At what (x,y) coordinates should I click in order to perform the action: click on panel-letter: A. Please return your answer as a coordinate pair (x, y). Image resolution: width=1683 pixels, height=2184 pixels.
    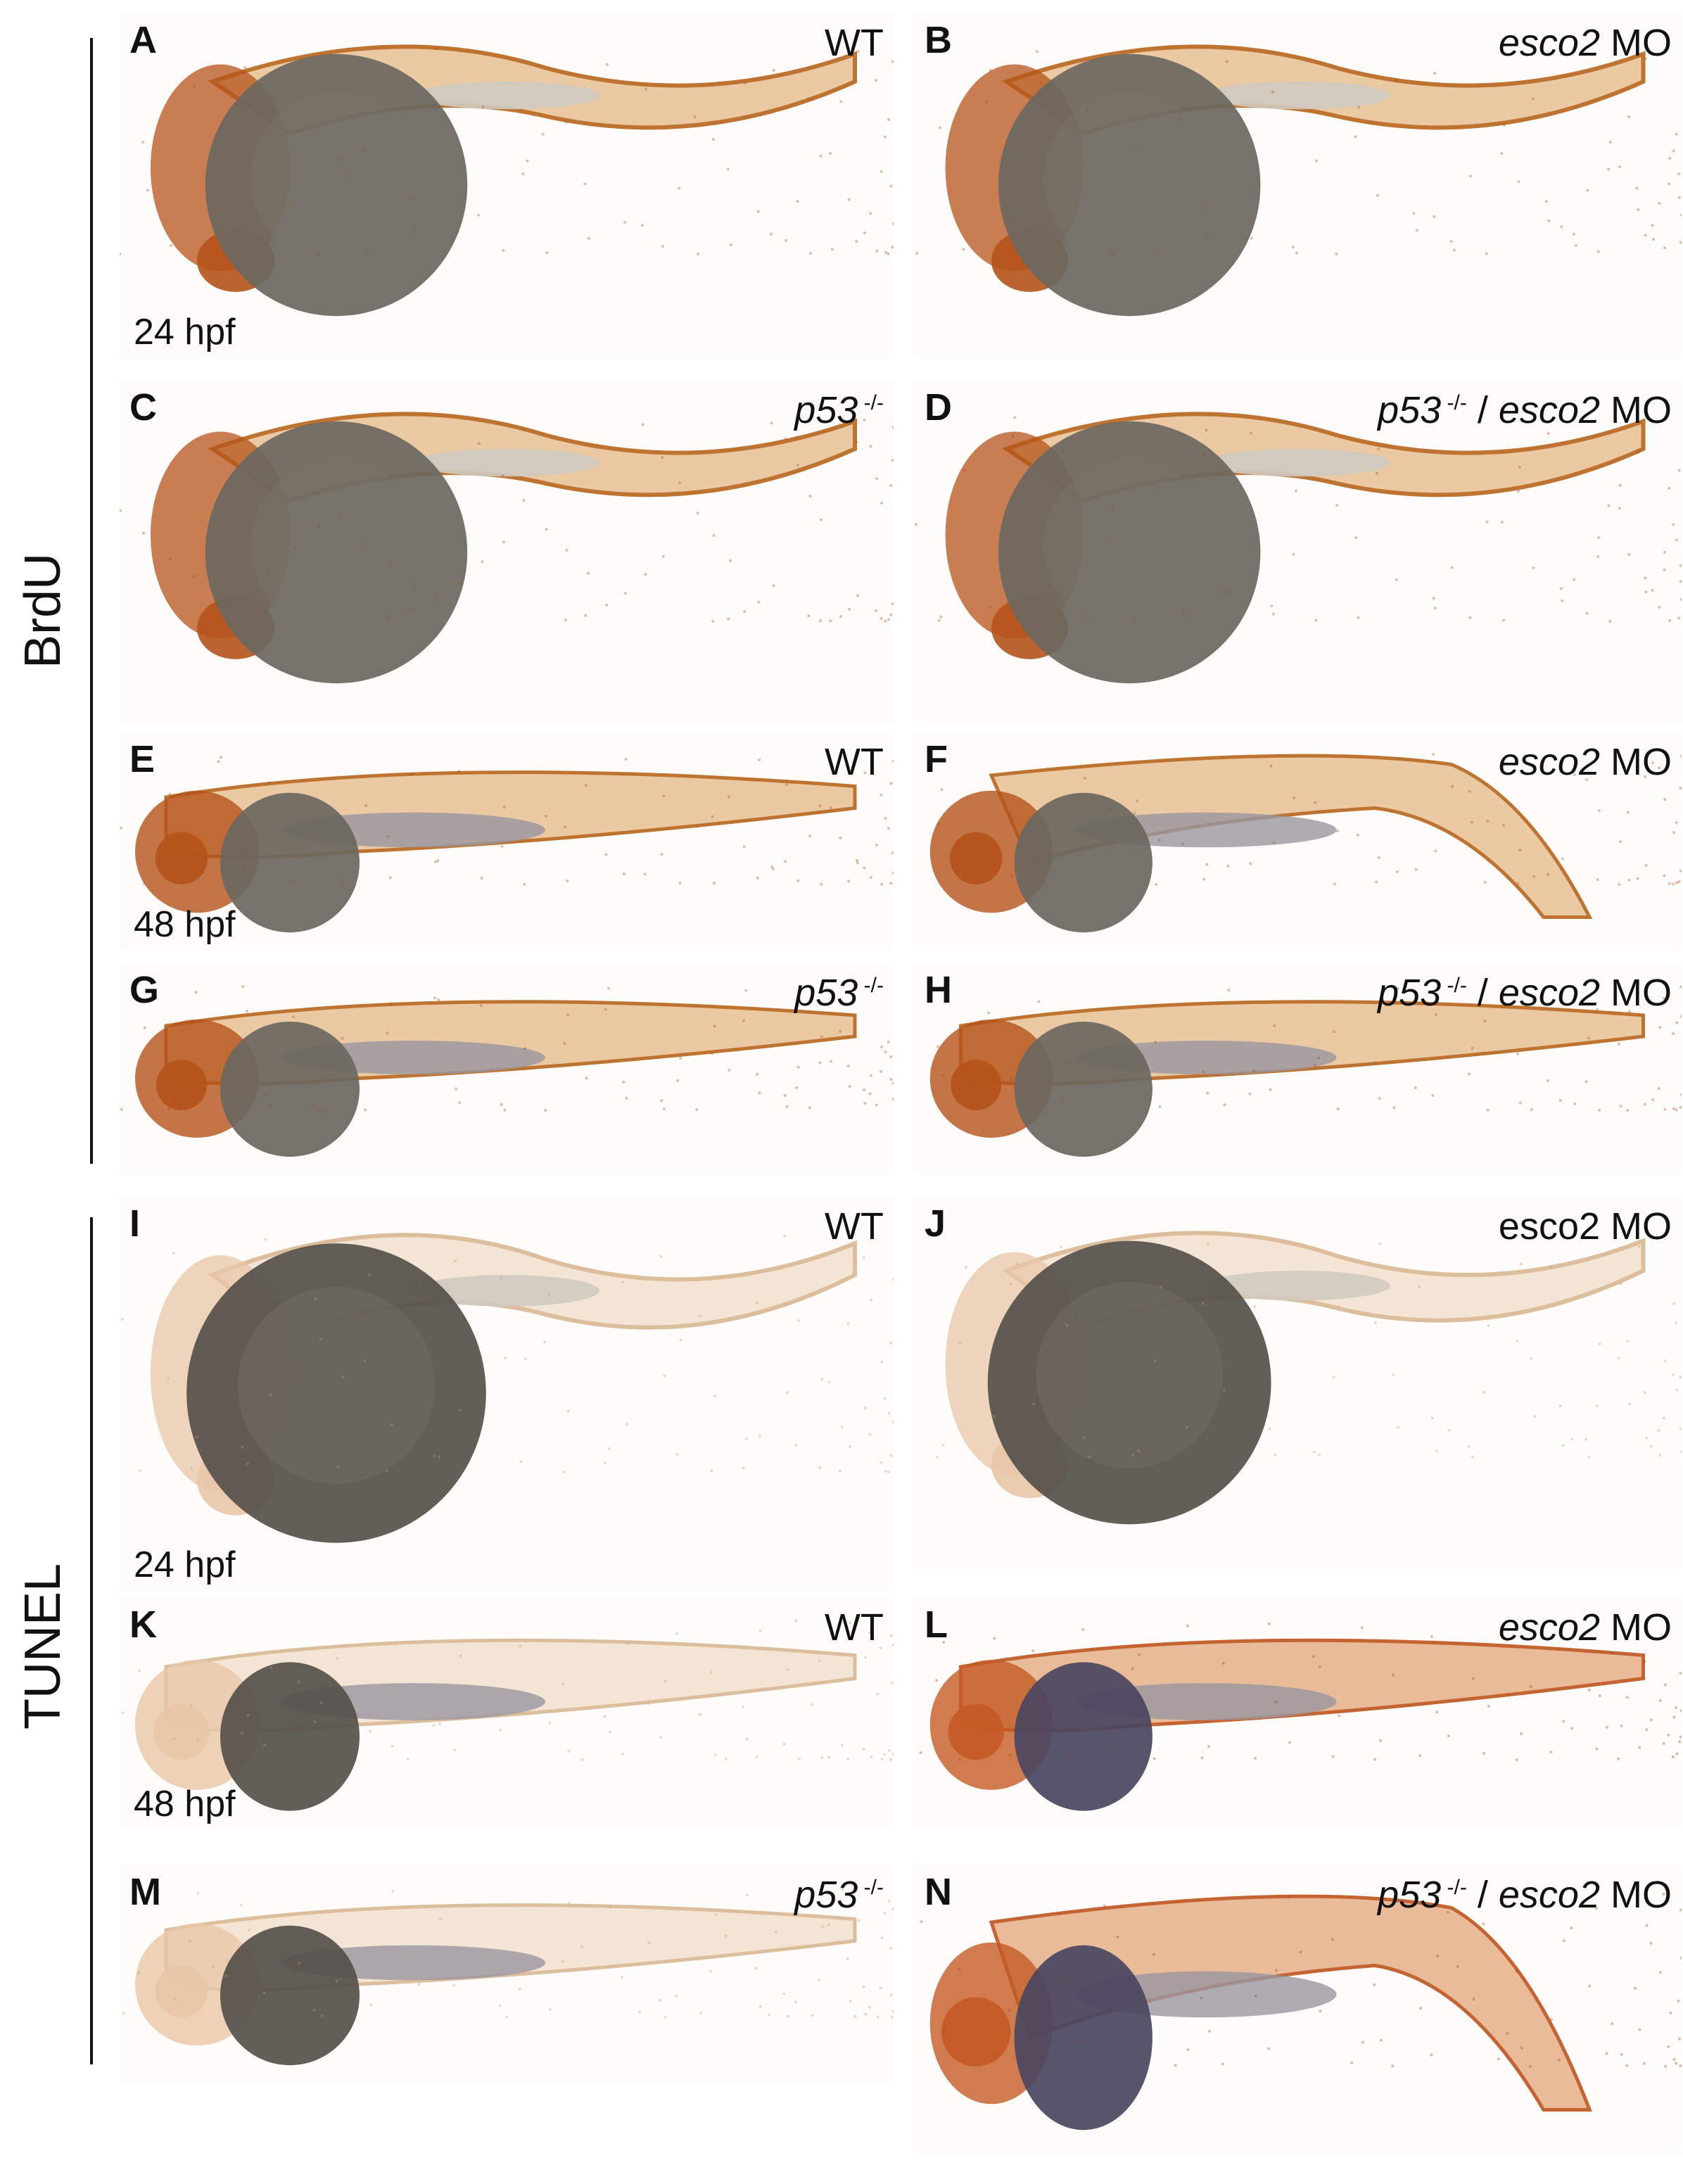
    Looking at the image, I should click on (143, 40).